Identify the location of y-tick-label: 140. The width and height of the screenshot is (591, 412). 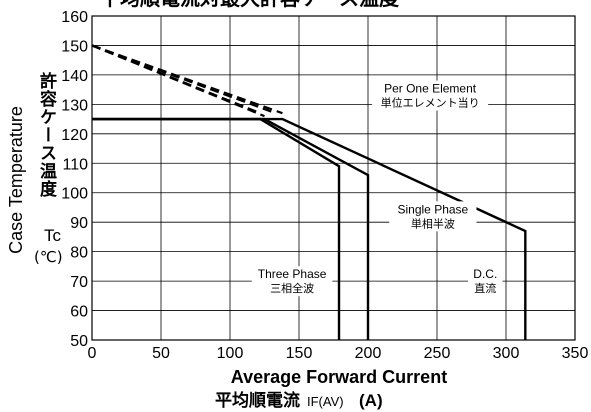
(74, 76).